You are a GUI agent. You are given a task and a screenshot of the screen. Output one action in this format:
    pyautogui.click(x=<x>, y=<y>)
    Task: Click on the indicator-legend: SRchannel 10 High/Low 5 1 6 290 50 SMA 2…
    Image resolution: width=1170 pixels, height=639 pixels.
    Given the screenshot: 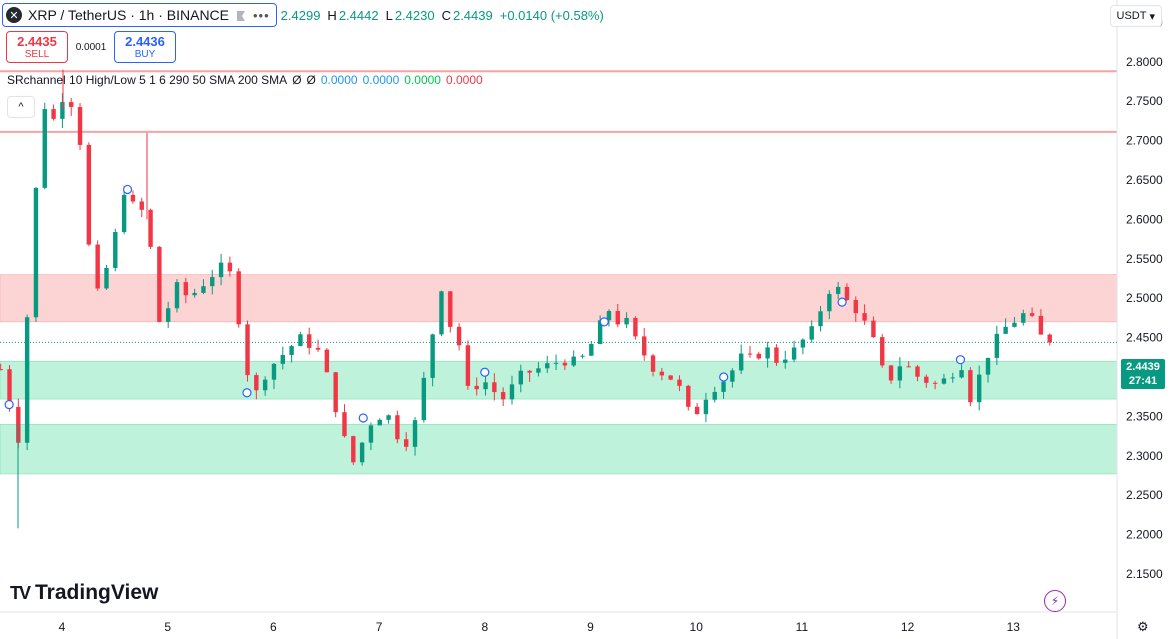 What is the action you would take?
    pyautogui.click(x=245, y=80)
    